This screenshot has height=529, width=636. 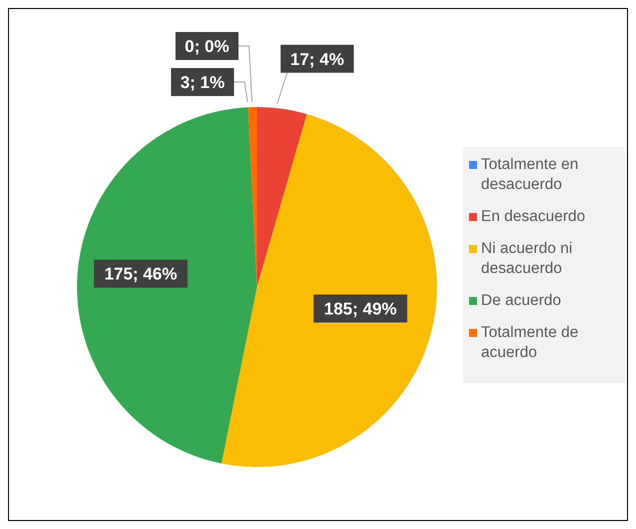 I want to click on legend-label: De acuerdo, so click(x=521, y=300).